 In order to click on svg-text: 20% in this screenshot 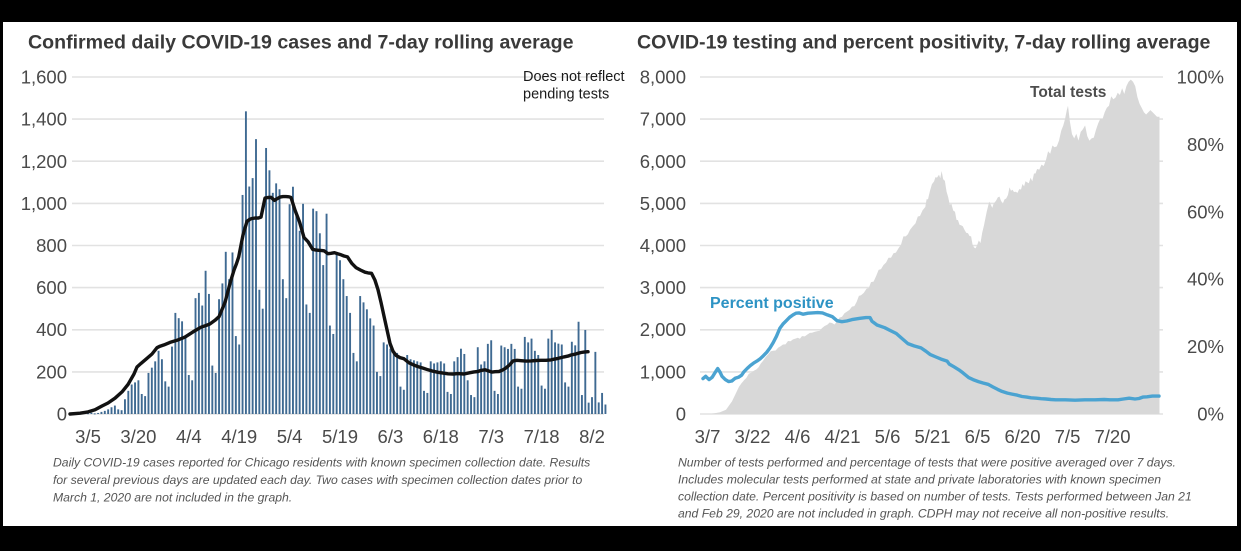, I will do `click(1205, 346)`.